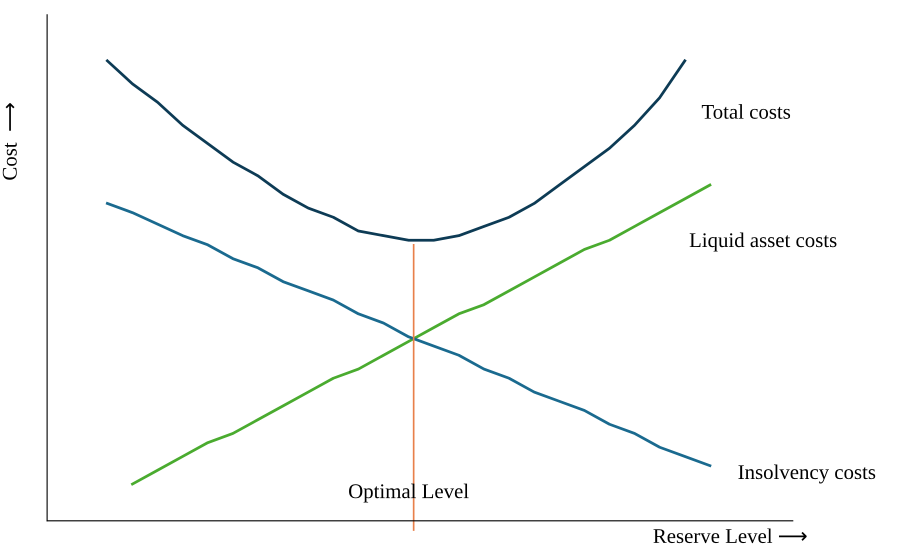 The image size is (906, 550). I want to click on series-label: Insolvency costs, so click(807, 474).